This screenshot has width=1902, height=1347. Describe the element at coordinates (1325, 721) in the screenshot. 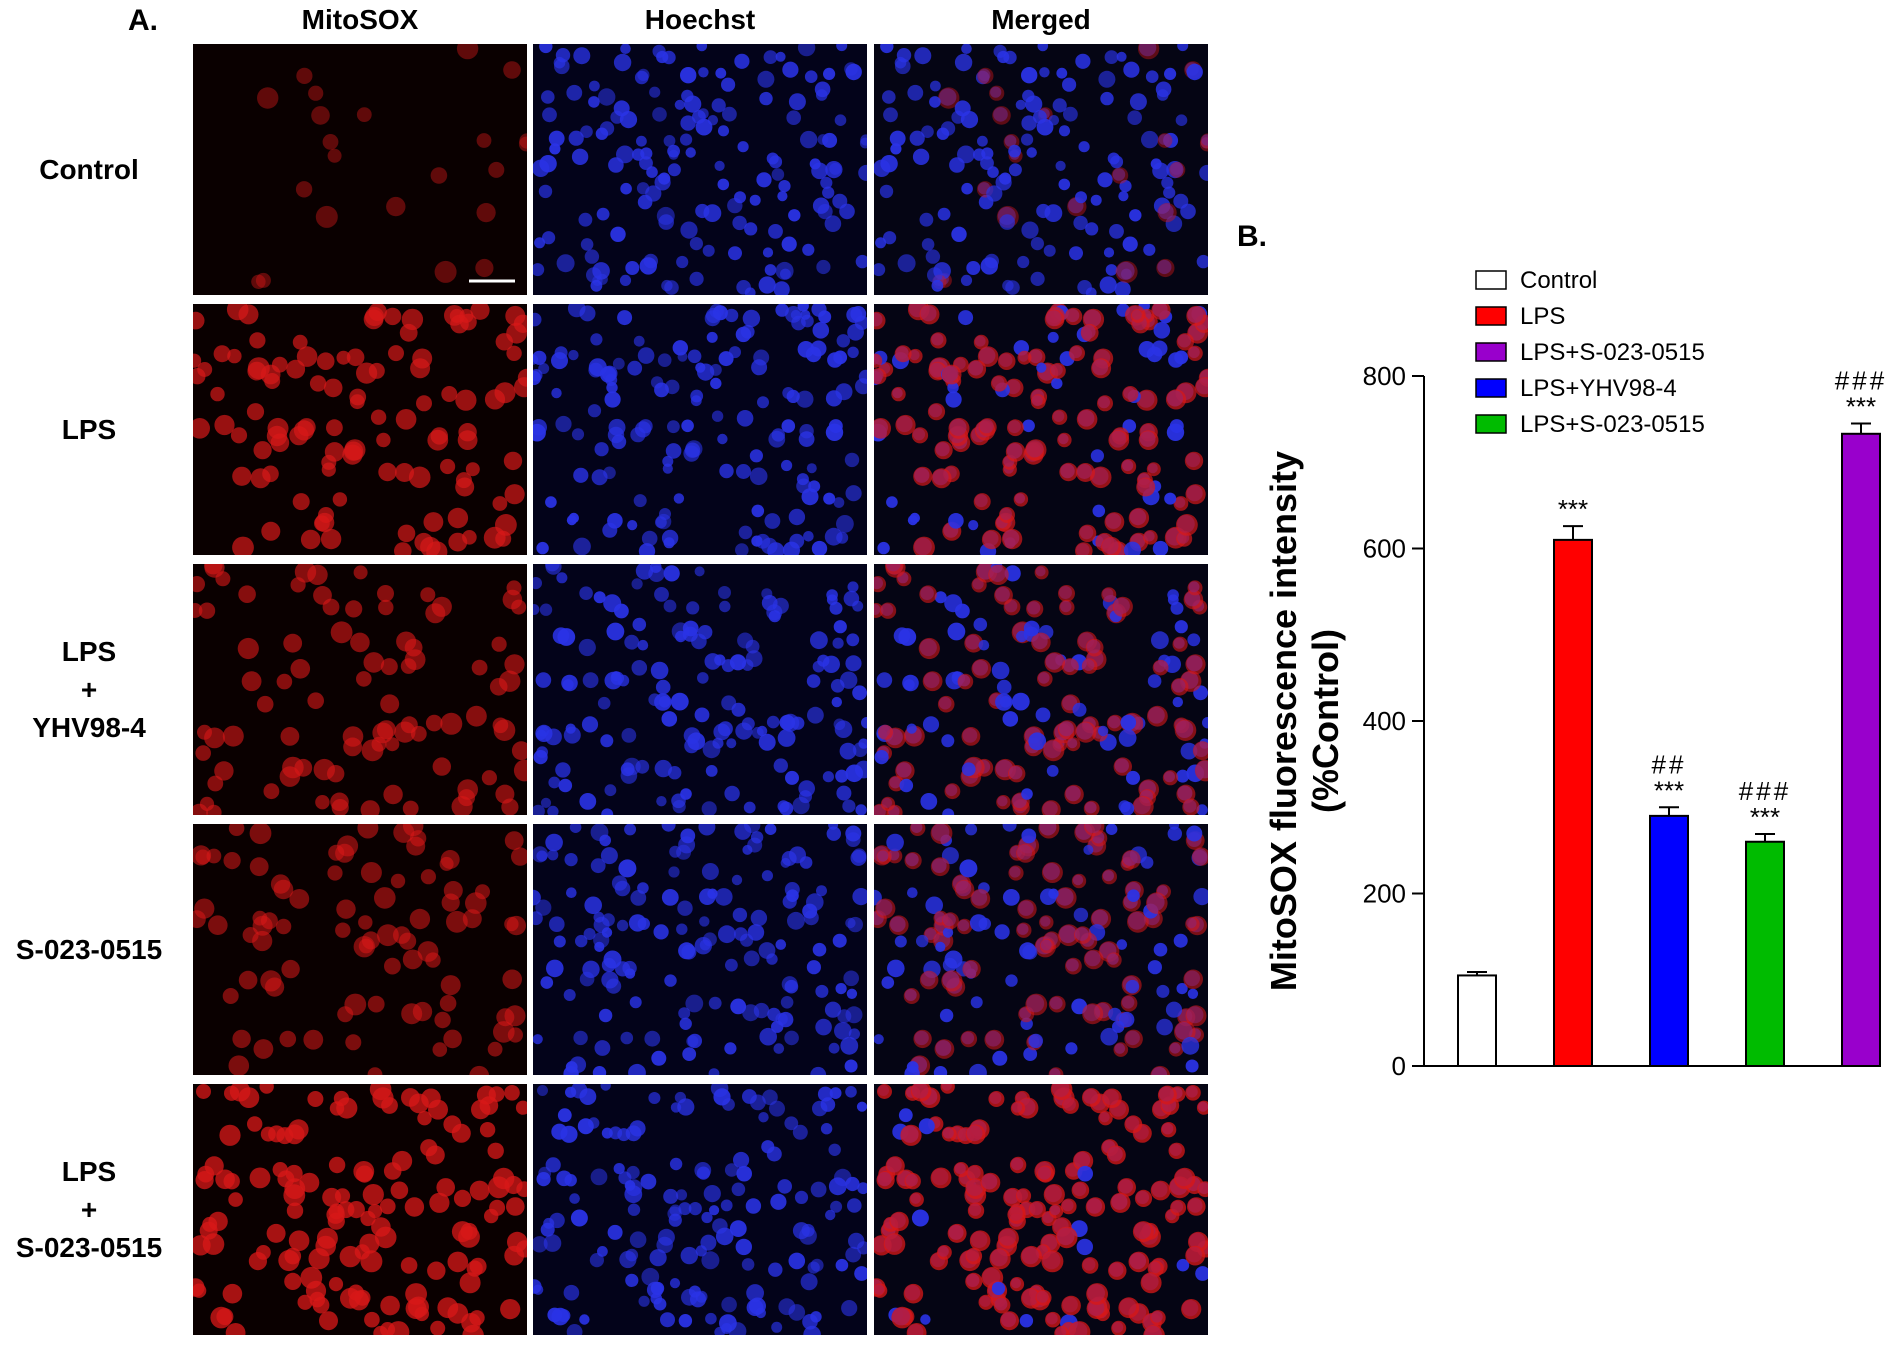

I see `y-axis-title: (%Control)` at that location.